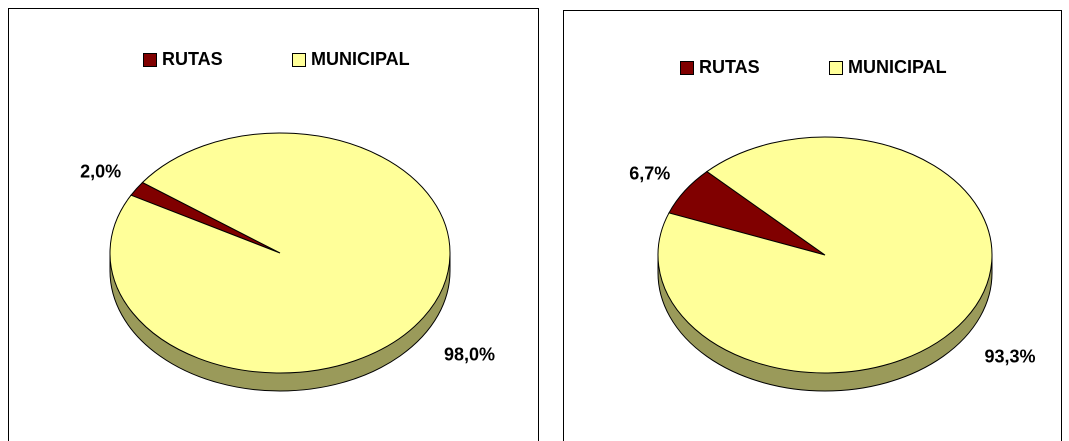  I want to click on data-label: 6,7%, so click(649, 174).